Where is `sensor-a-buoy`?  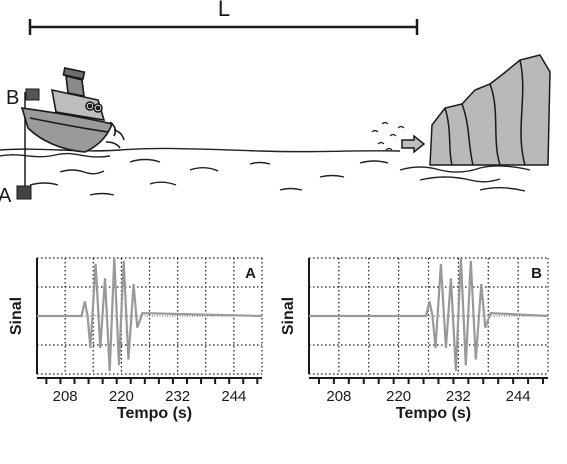 sensor-a-buoy is located at coordinates (24, 192).